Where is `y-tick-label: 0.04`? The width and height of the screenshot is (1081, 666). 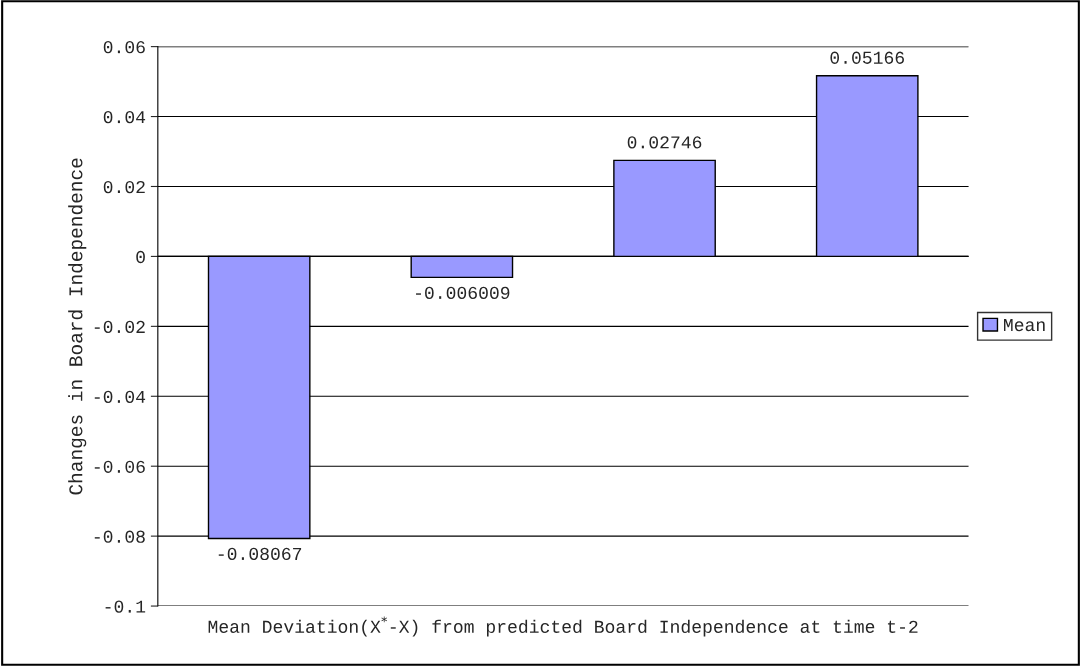
y-tick-label: 0.04 is located at coordinates (124, 117).